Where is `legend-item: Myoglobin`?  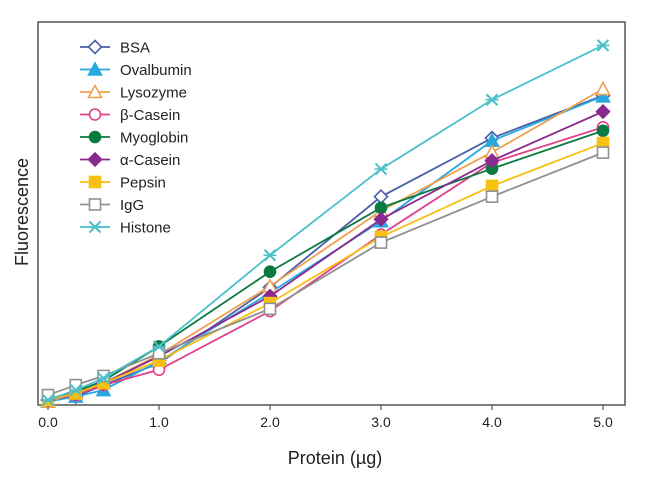 legend-item: Myoglobin is located at coordinates (134, 138).